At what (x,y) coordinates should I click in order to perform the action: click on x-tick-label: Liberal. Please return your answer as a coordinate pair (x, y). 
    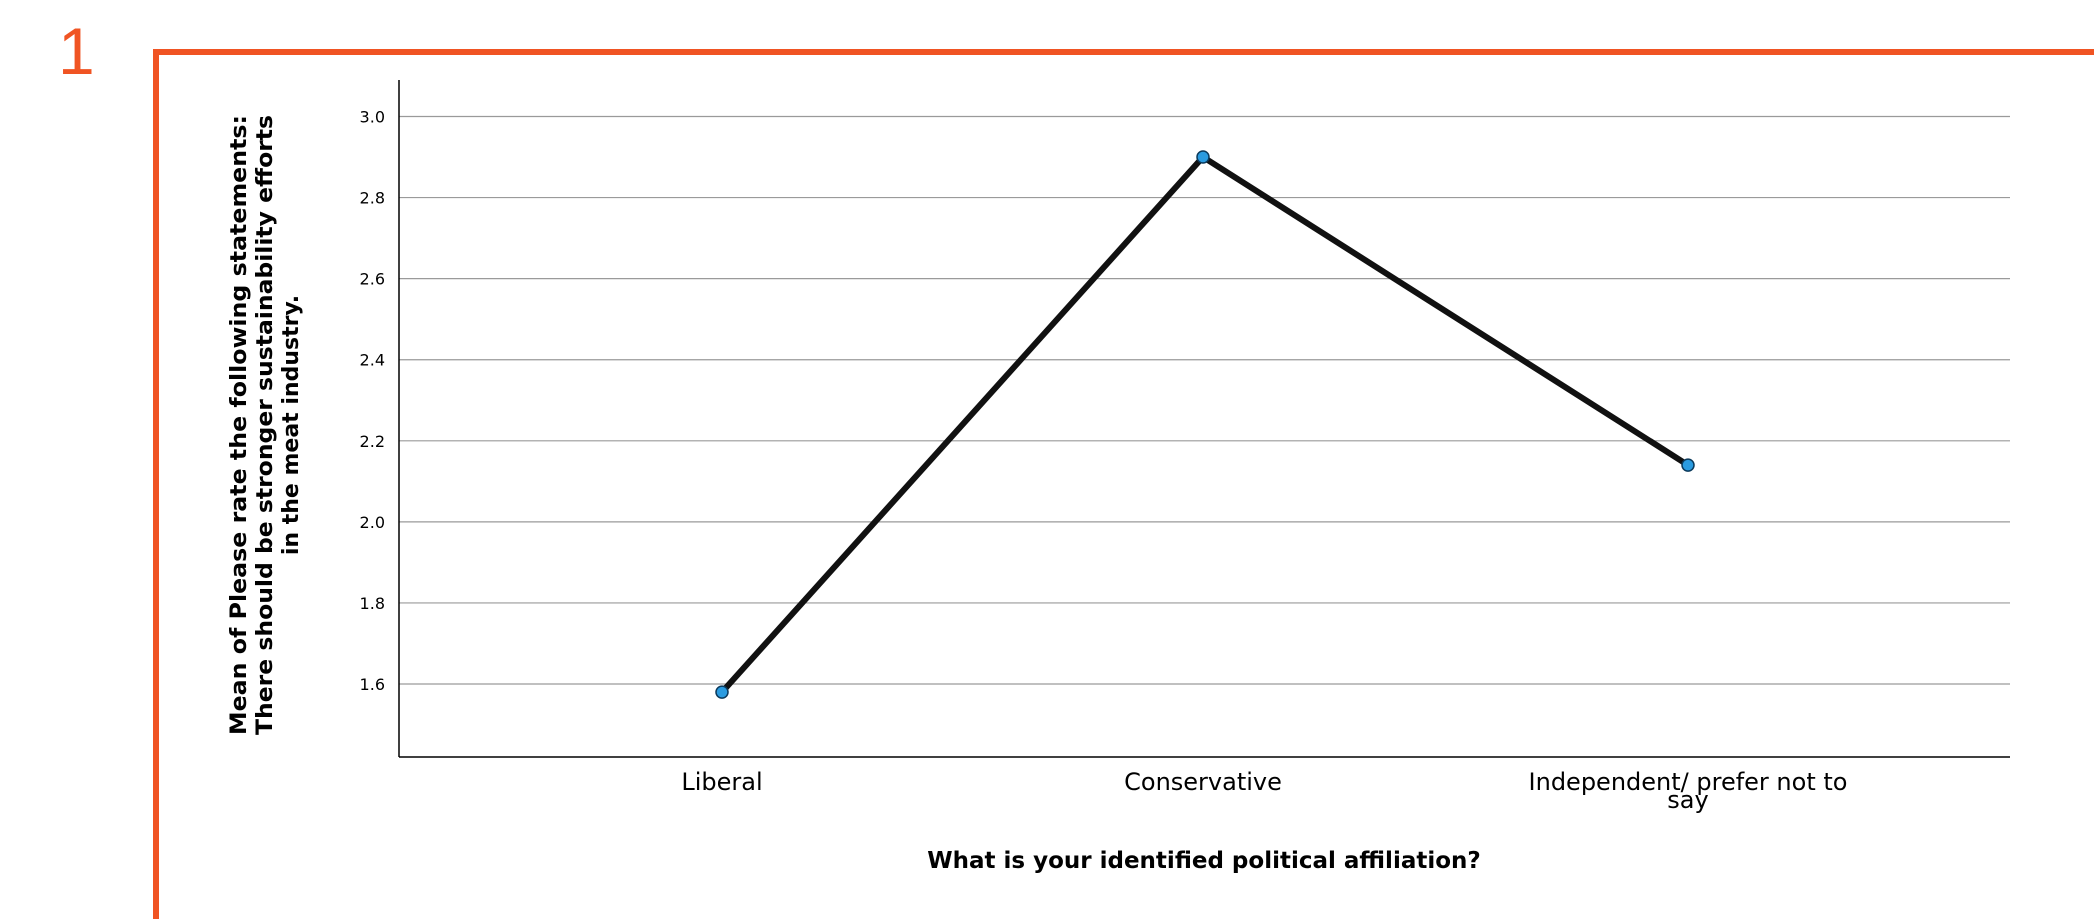
    Looking at the image, I should click on (721, 782).